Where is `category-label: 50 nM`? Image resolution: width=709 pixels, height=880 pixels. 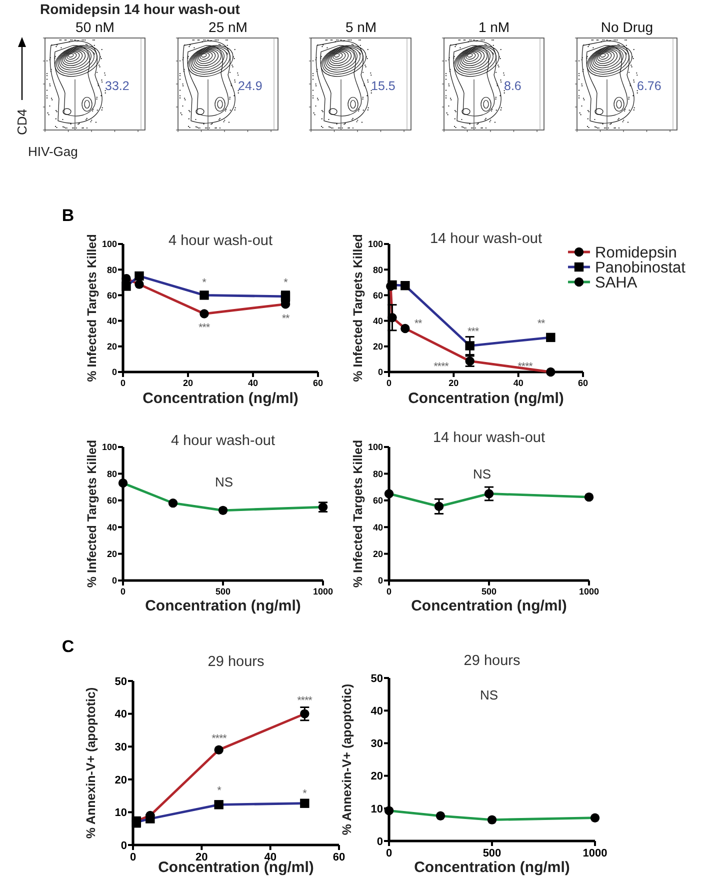
category-label: 50 nM is located at coordinates (95, 27).